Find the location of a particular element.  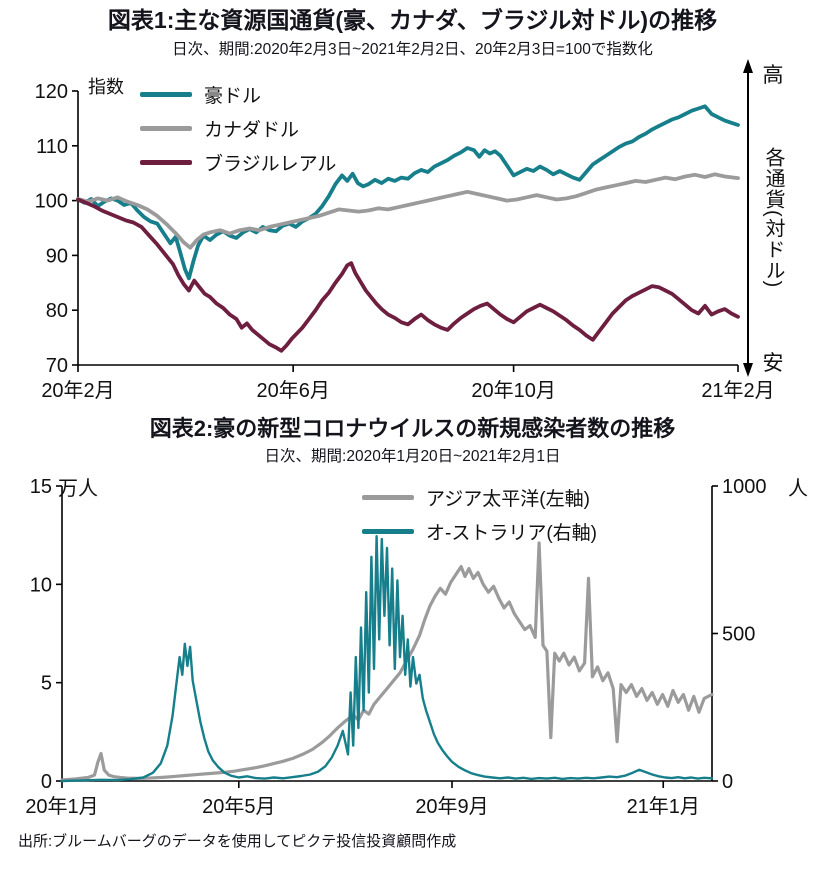

chart1-legend: 豪ドル カナダドル ブラジルレアル is located at coordinates (238, 128).